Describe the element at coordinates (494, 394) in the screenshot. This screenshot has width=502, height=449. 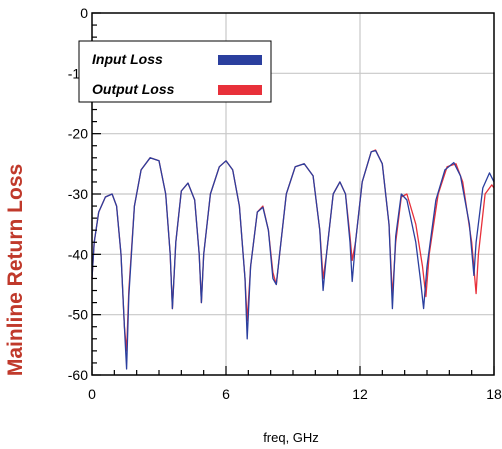
I see `x-tick-label: 18` at that location.